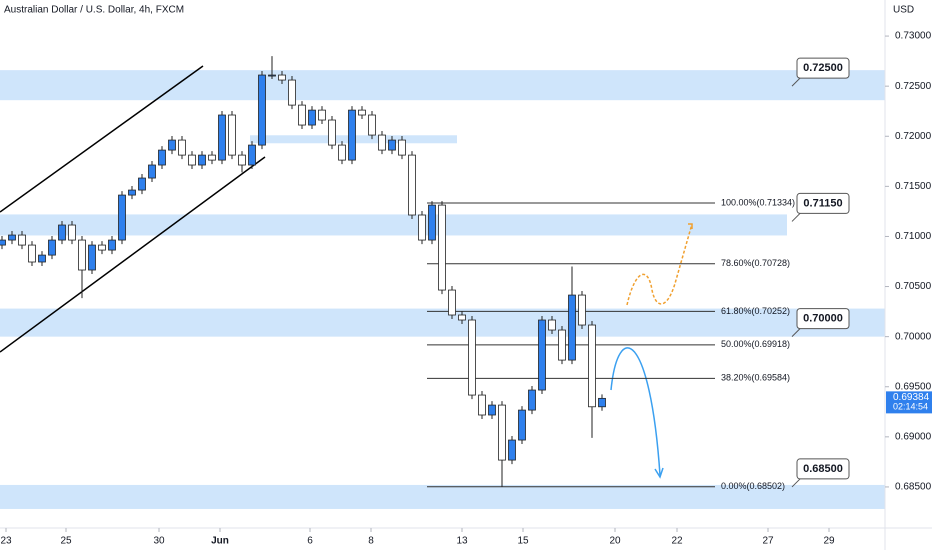 The height and width of the screenshot is (555, 932). I want to click on fib-label: 0.00%(0.68502), so click(753, 486).